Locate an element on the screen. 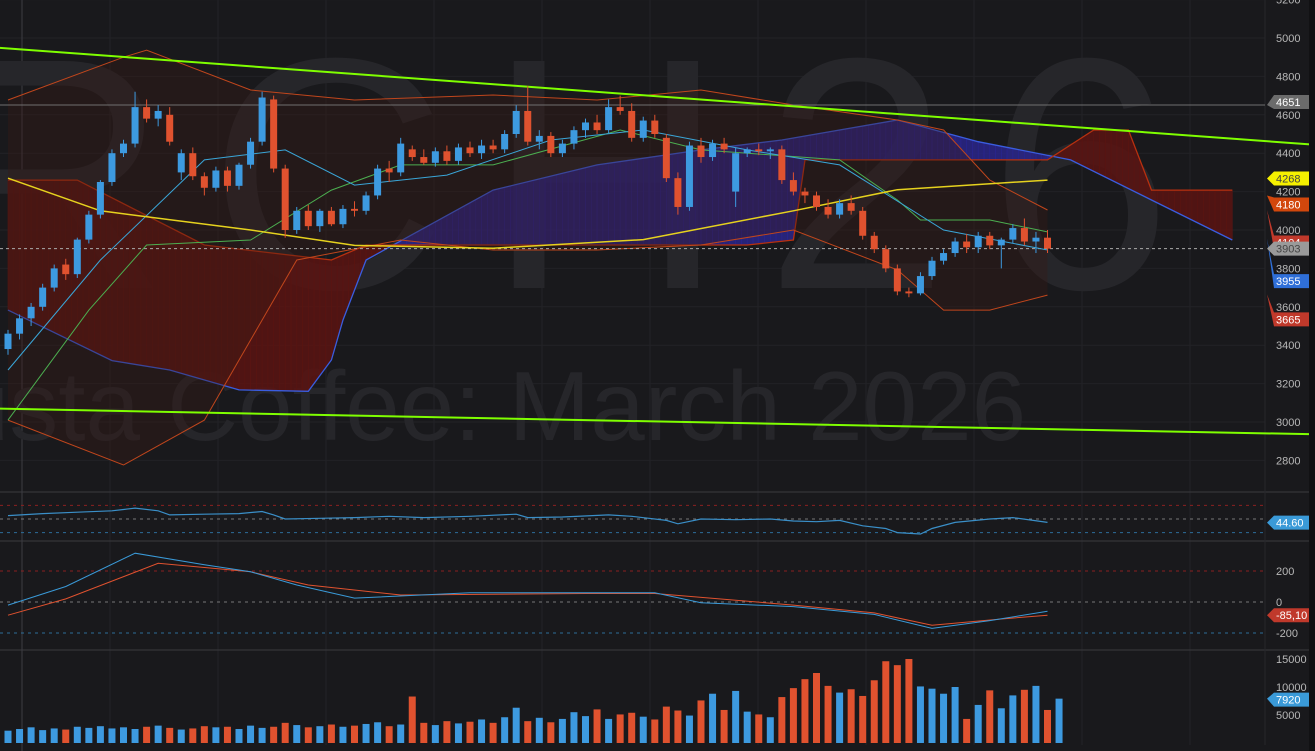  volume-tick-label: 5000 is located at coordinates (1288, 716).